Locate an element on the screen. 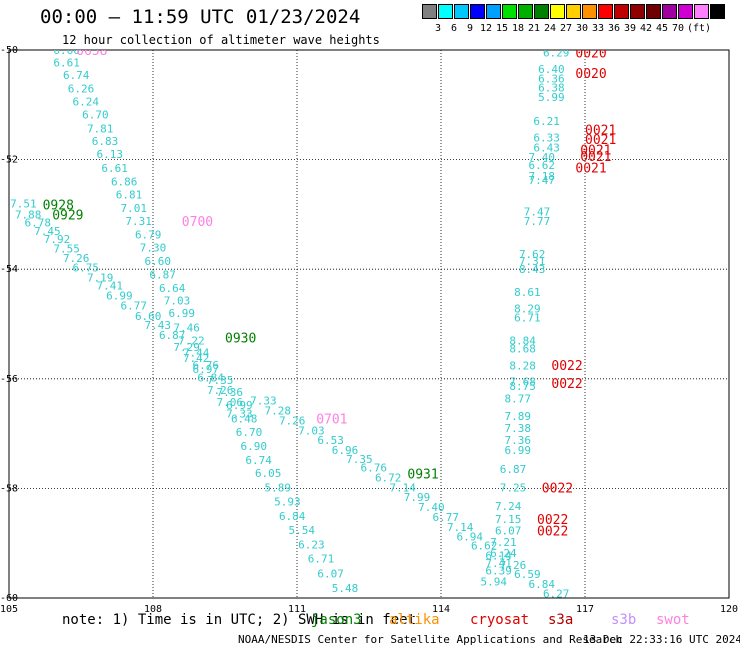 This screenshot has width=740, height=650. legend-tick-label: 12 is located at coordinates (486, 28).